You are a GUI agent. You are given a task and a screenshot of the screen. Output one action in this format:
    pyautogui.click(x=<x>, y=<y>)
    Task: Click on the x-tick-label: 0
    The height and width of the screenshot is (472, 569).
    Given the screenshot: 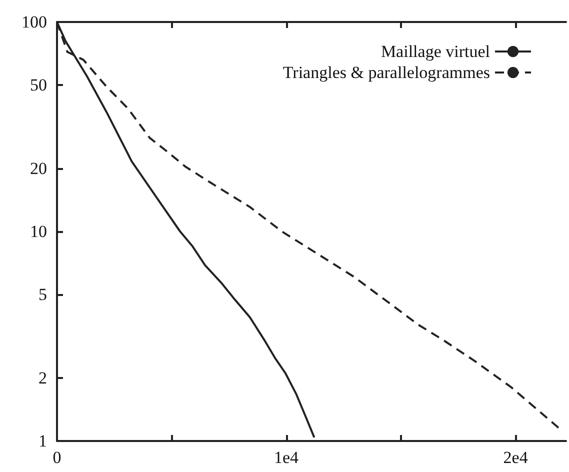 What is the action you would take?
    pyautogui.click(x=57, y=457)
    